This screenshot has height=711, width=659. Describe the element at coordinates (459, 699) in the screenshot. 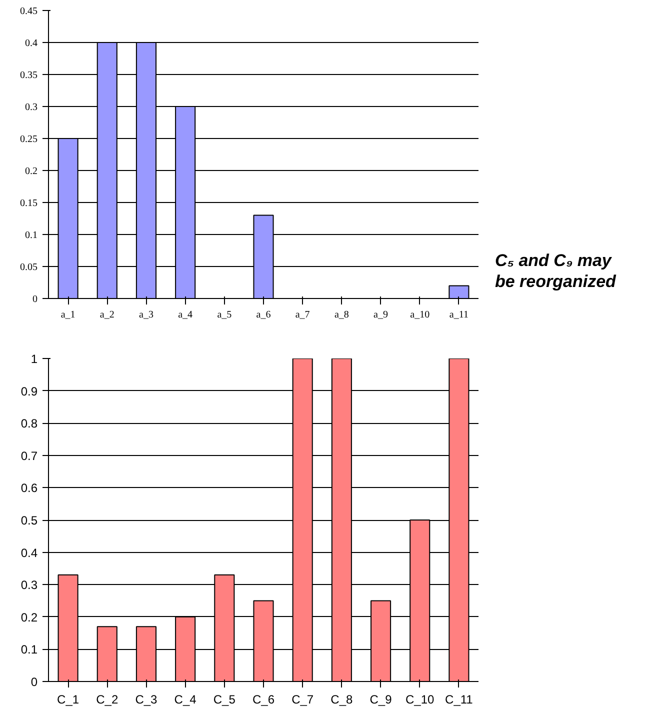

I see `x-tick-label: C_11` at that location.